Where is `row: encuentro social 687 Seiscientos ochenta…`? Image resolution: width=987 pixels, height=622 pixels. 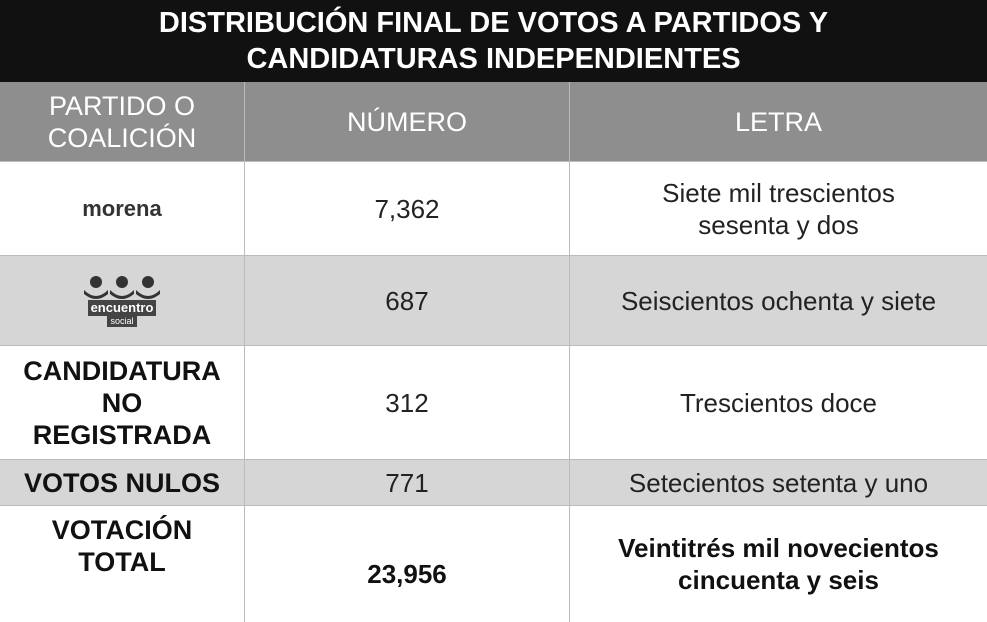 row: encuentro social 687 Seiscientos ochenta… is located at coordinates (493, 301).